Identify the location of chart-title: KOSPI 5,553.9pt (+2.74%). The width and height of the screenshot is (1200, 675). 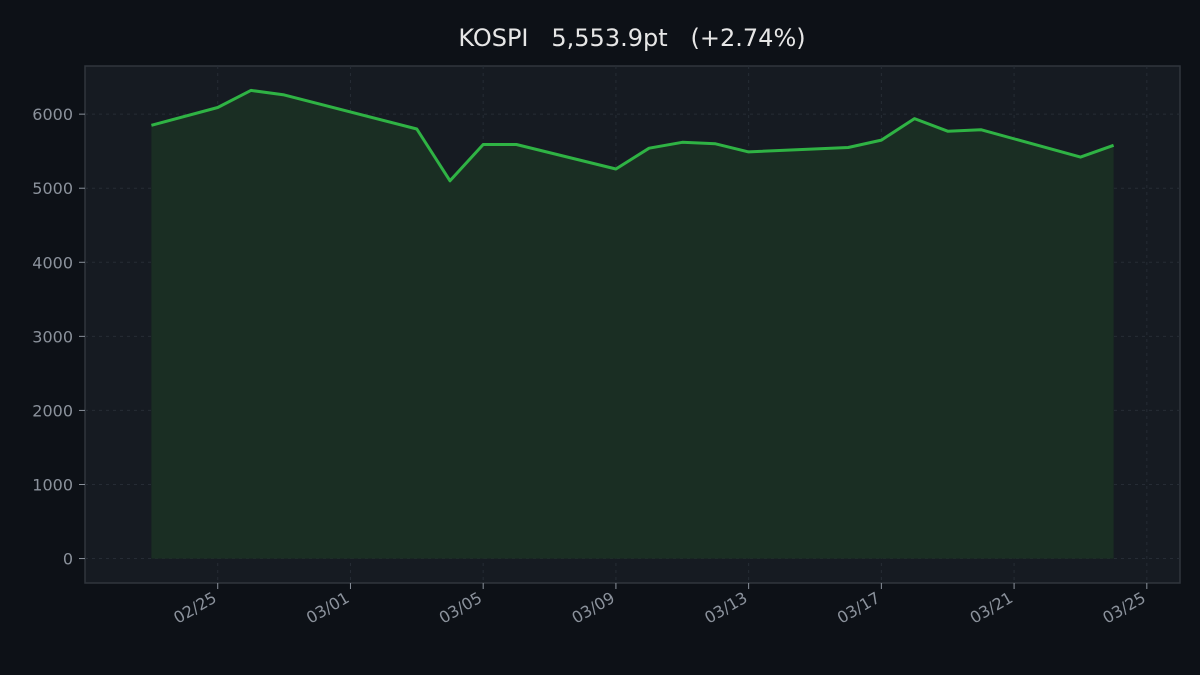
(631, 38).